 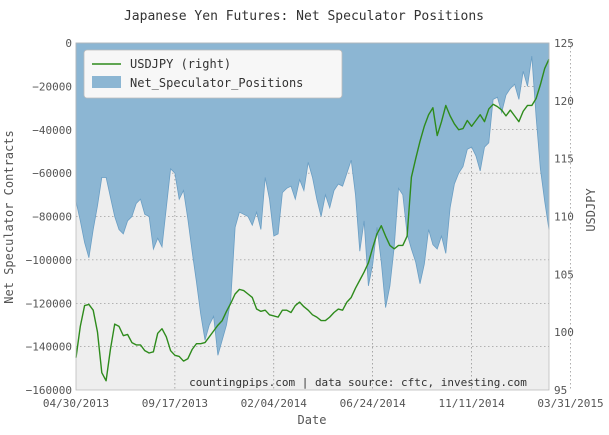 I want to click on right-tick-label: 115, so click(x=564, y=159).